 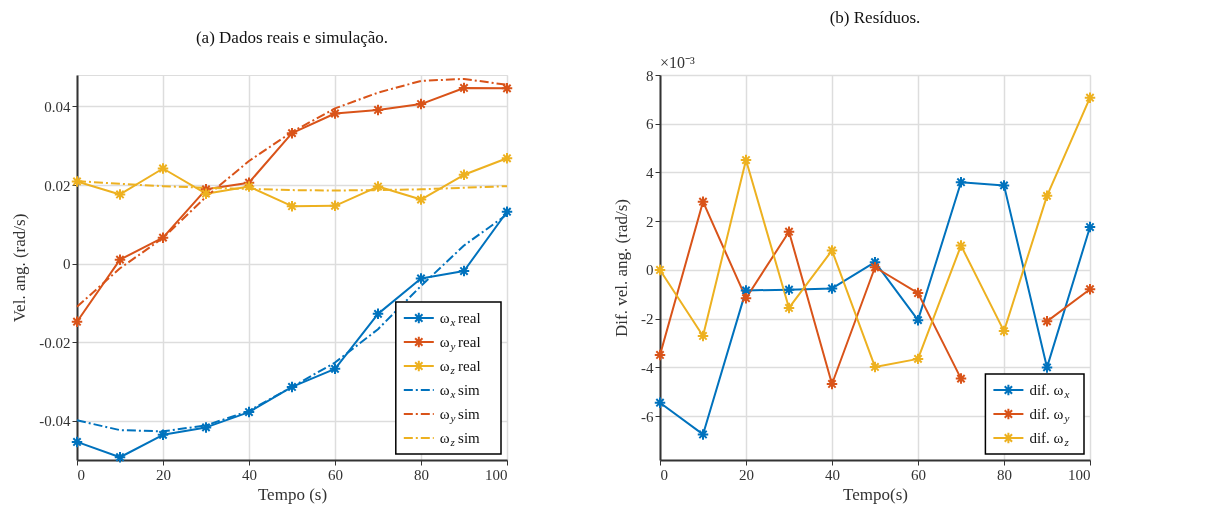 What do you see at coordinates (650, 75) in the screenshot?
I see `y-tick-label: 8` at bounding box center [650, 75].